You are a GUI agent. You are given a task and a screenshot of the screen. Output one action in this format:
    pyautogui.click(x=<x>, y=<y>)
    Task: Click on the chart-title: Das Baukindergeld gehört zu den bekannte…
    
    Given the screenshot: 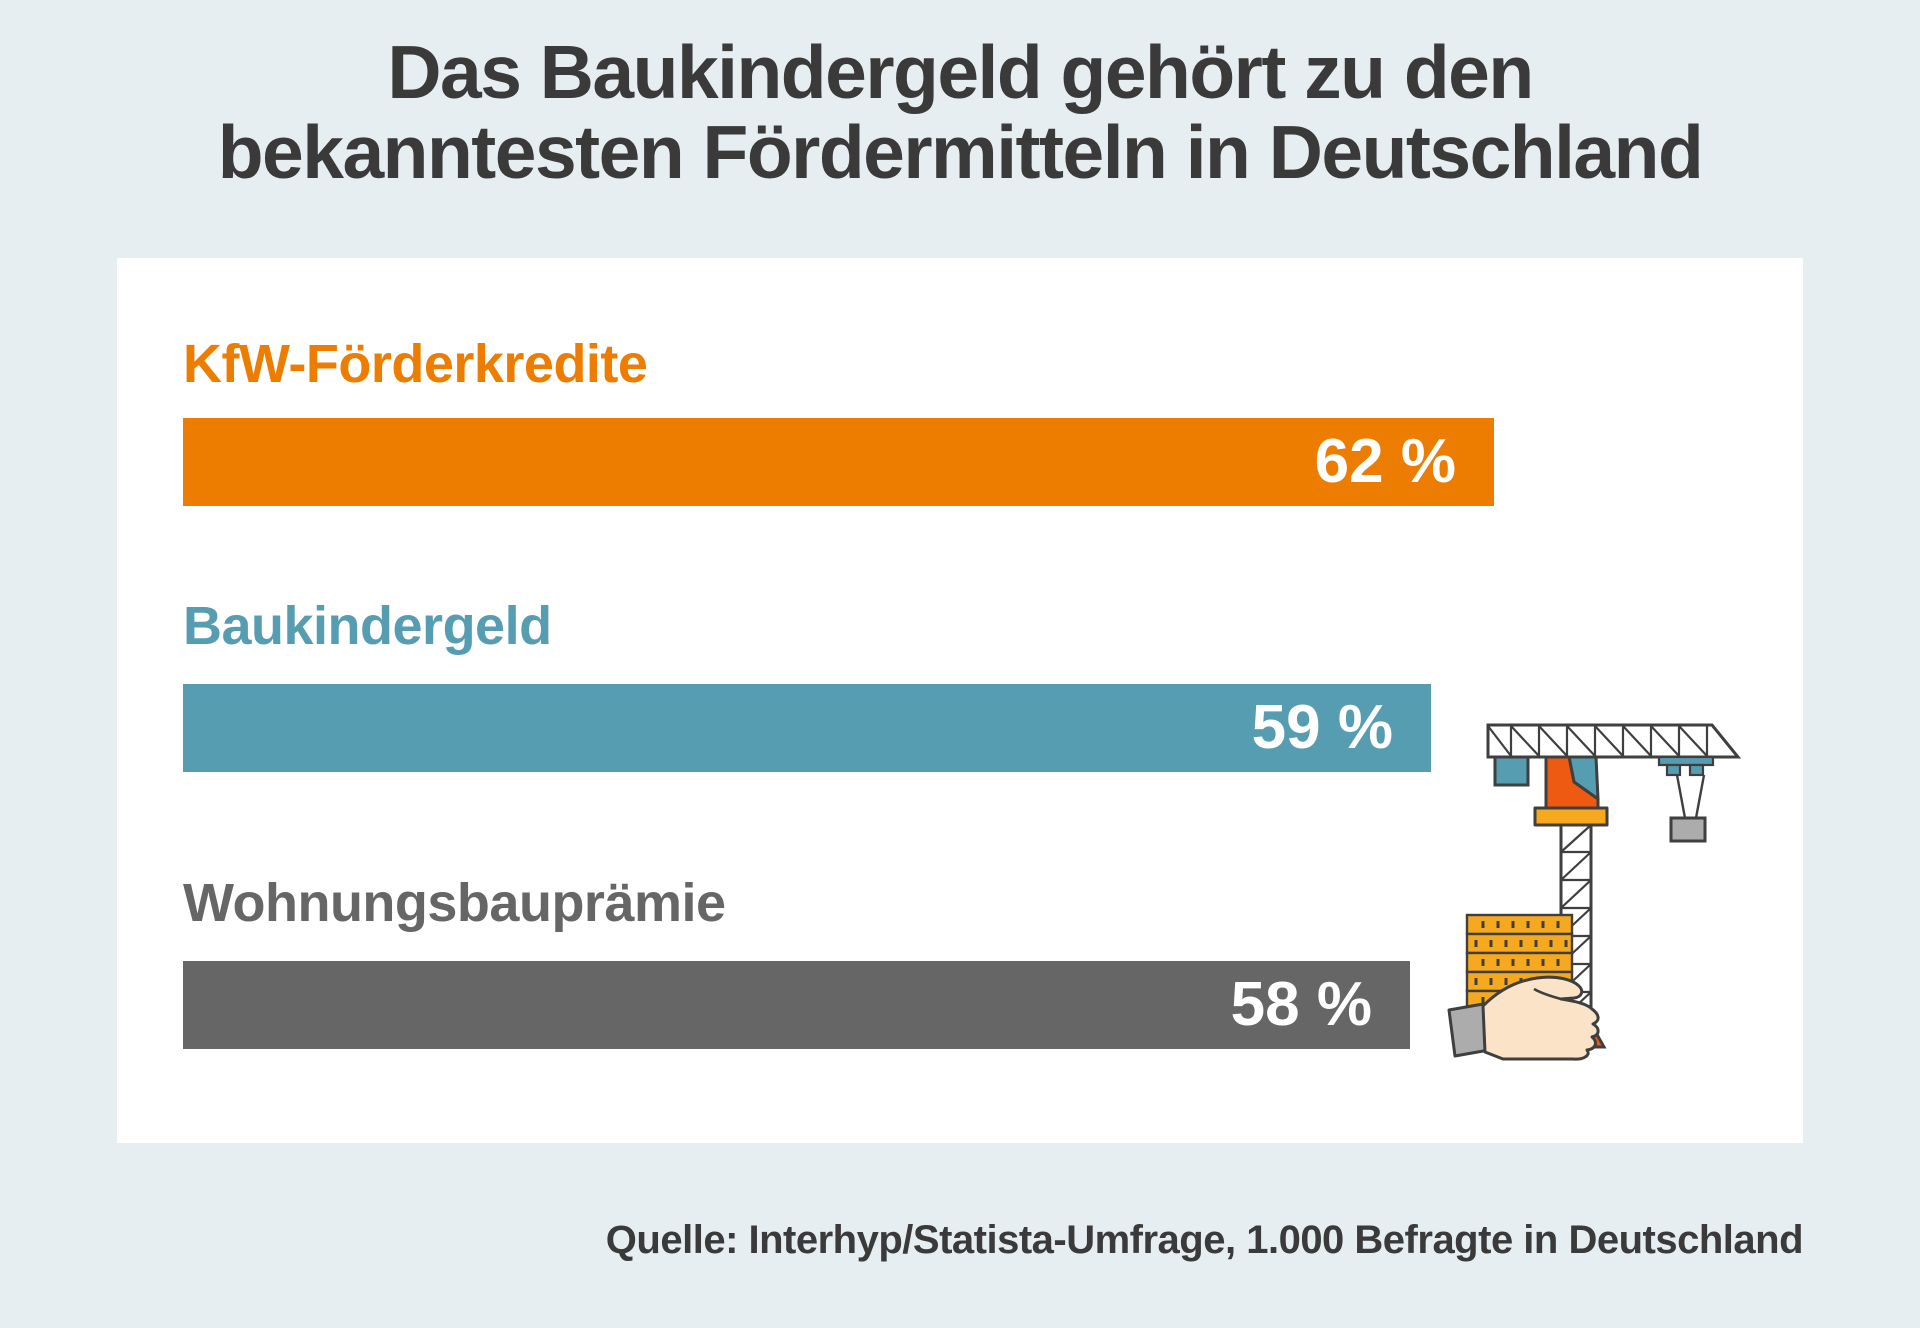 What is the action you would take?
    pyautogui.click(x=960, y=112)
    